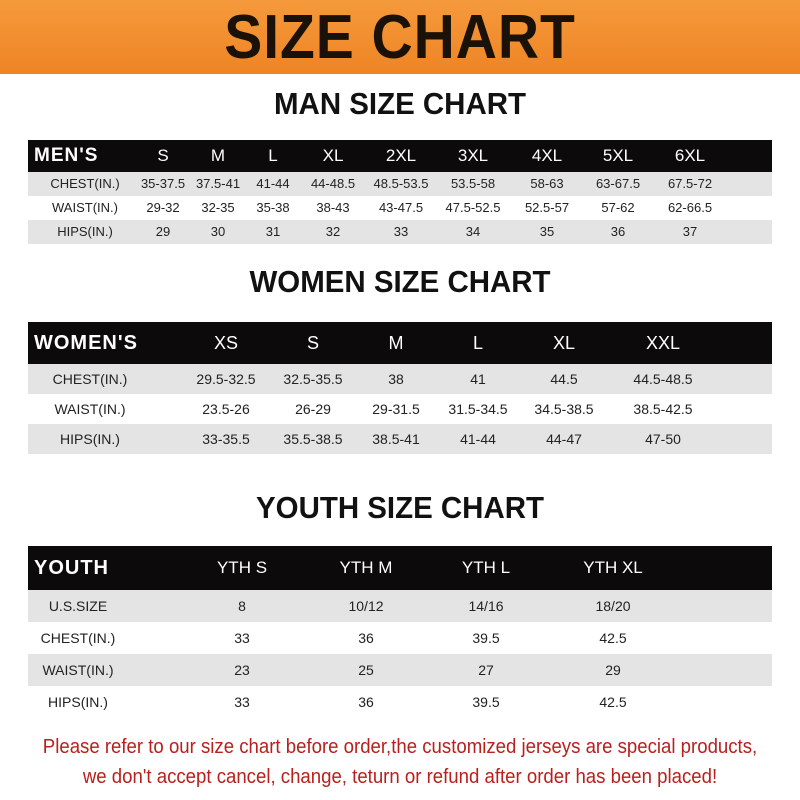 The height and width of the screenshot is (800, 800). Describe the element at coordinates (618, 155) in the screenshot. I see `size-header-5xl: 5XL` at that location.